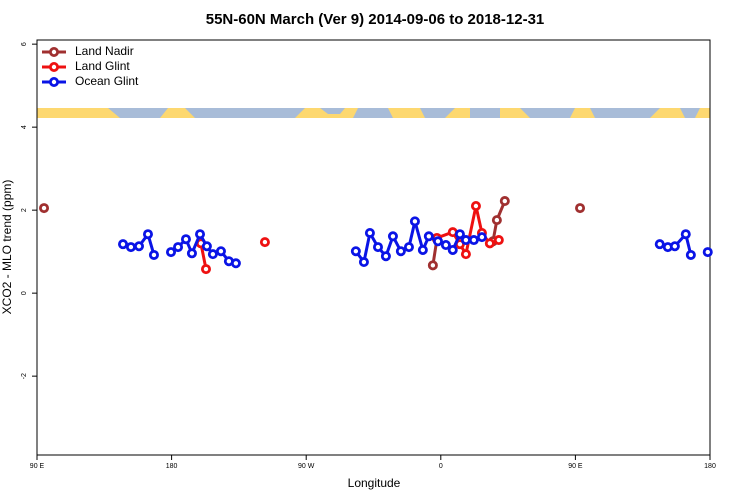 This screenshot has width=750, height=500. What do you see at coordinates (104, 51) in the screenshot?
I see `legend-label: Land Nadir` at bounding box center [104, 51].